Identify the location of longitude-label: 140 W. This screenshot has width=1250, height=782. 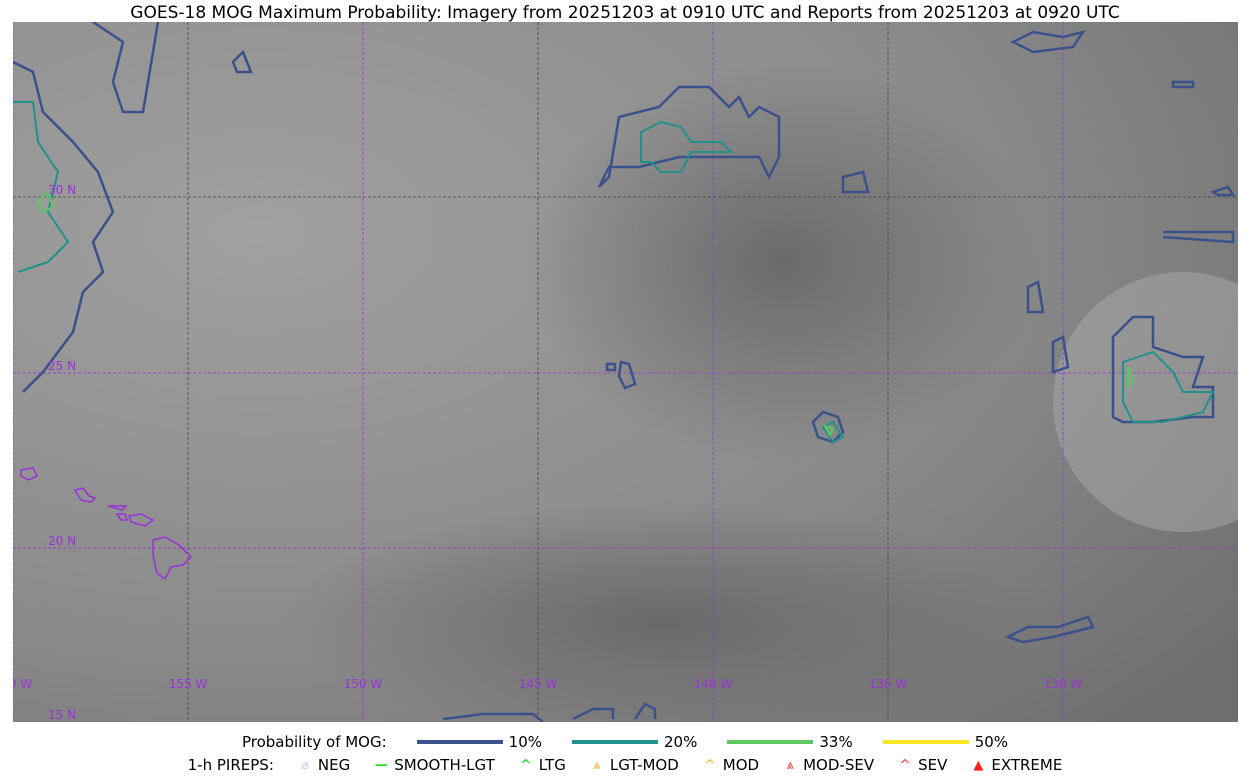
(713, 684).